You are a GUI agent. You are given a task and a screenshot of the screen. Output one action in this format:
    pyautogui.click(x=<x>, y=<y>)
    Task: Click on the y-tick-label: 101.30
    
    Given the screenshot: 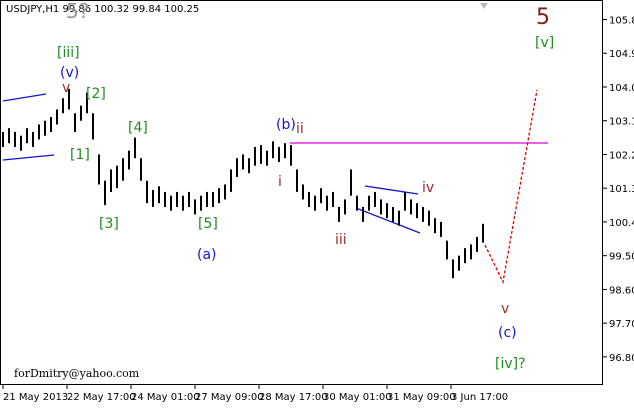 What is the action you would take?
    pyautogui.click(x=621, y=189)
    